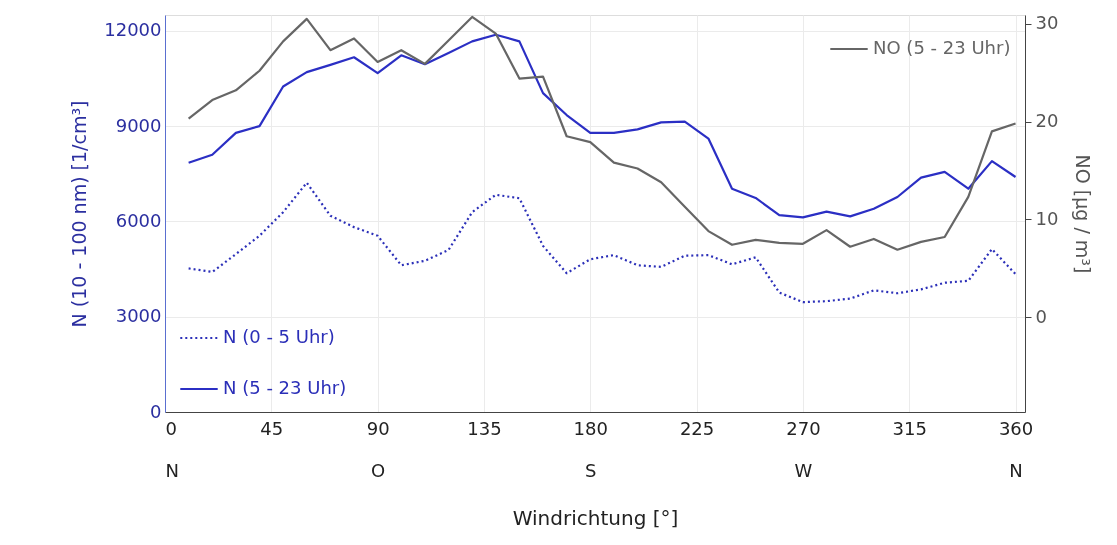 This screenshot has height=545, width=1117. I want to click on x-axis-title: Windrichtung [°], so click(595, 517).